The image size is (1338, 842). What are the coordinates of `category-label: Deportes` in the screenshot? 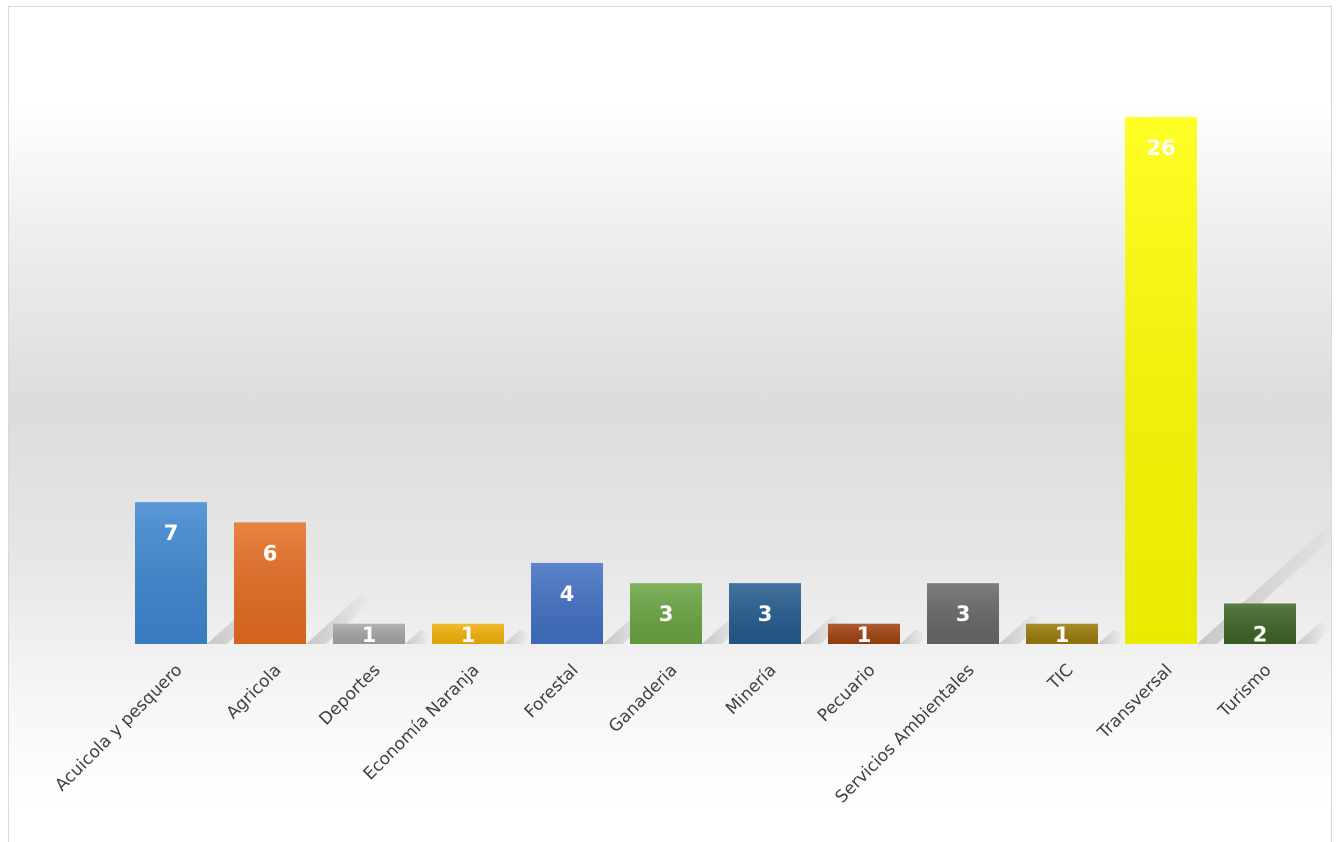 It's located at (349, 694).